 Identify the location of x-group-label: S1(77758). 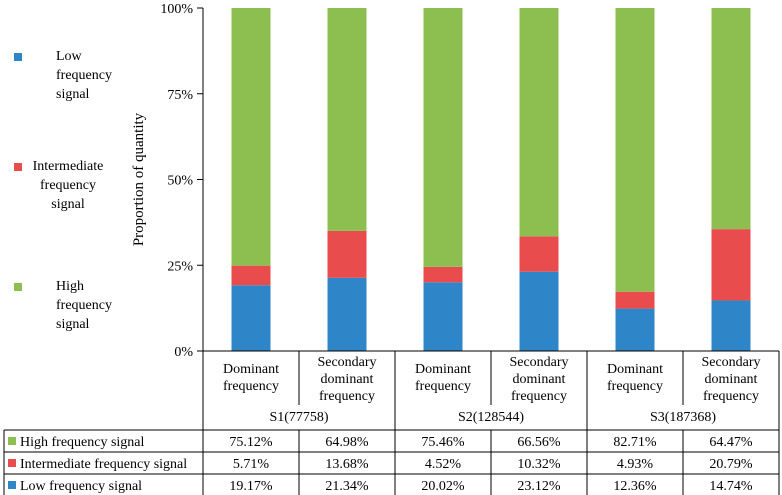
(298, 417).